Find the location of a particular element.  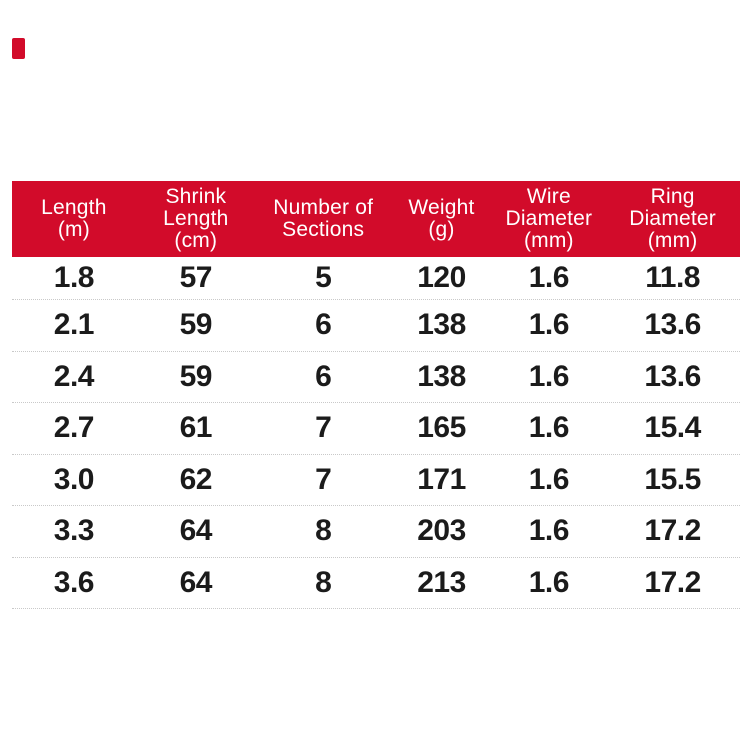

red-corner-mark is located at coordinates (18, 48).